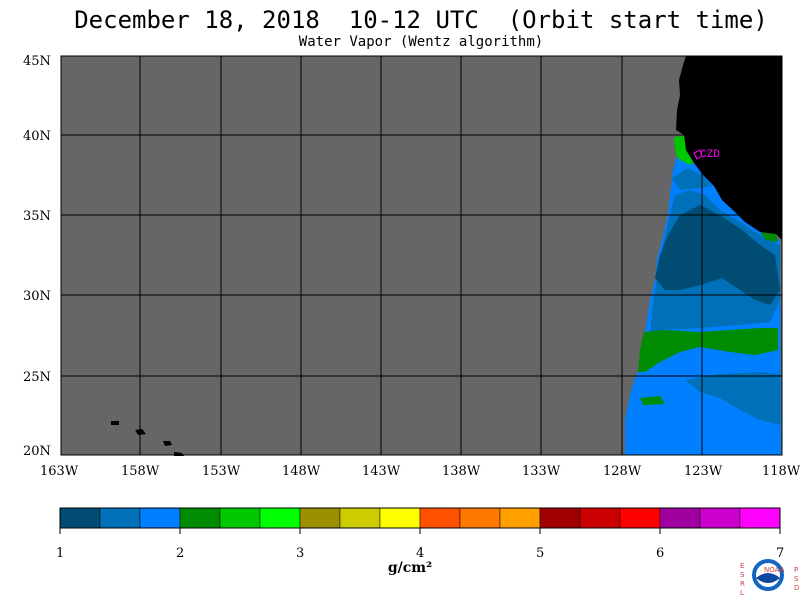 Image resolution: width=800 pixels, height=600 pixels. Describe the element at coordinates (301, 471) in the screenshot. I see `lon-label: 148W` at that location.